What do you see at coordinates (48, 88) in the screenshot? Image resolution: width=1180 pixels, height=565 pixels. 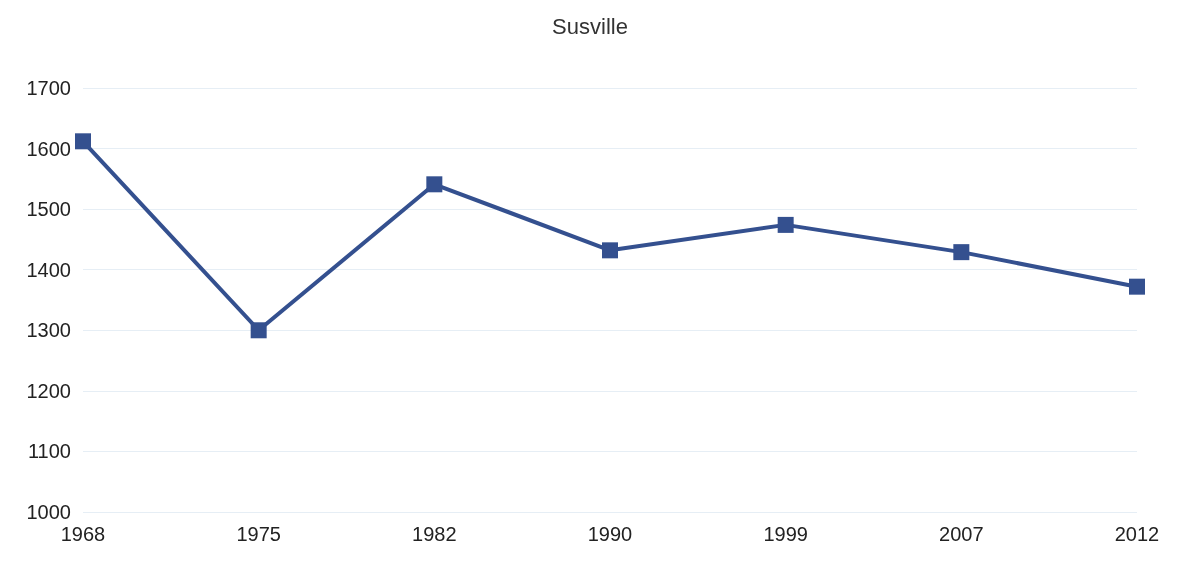 I see `y-tick-label: 1700` at bounding box center [48, 88].